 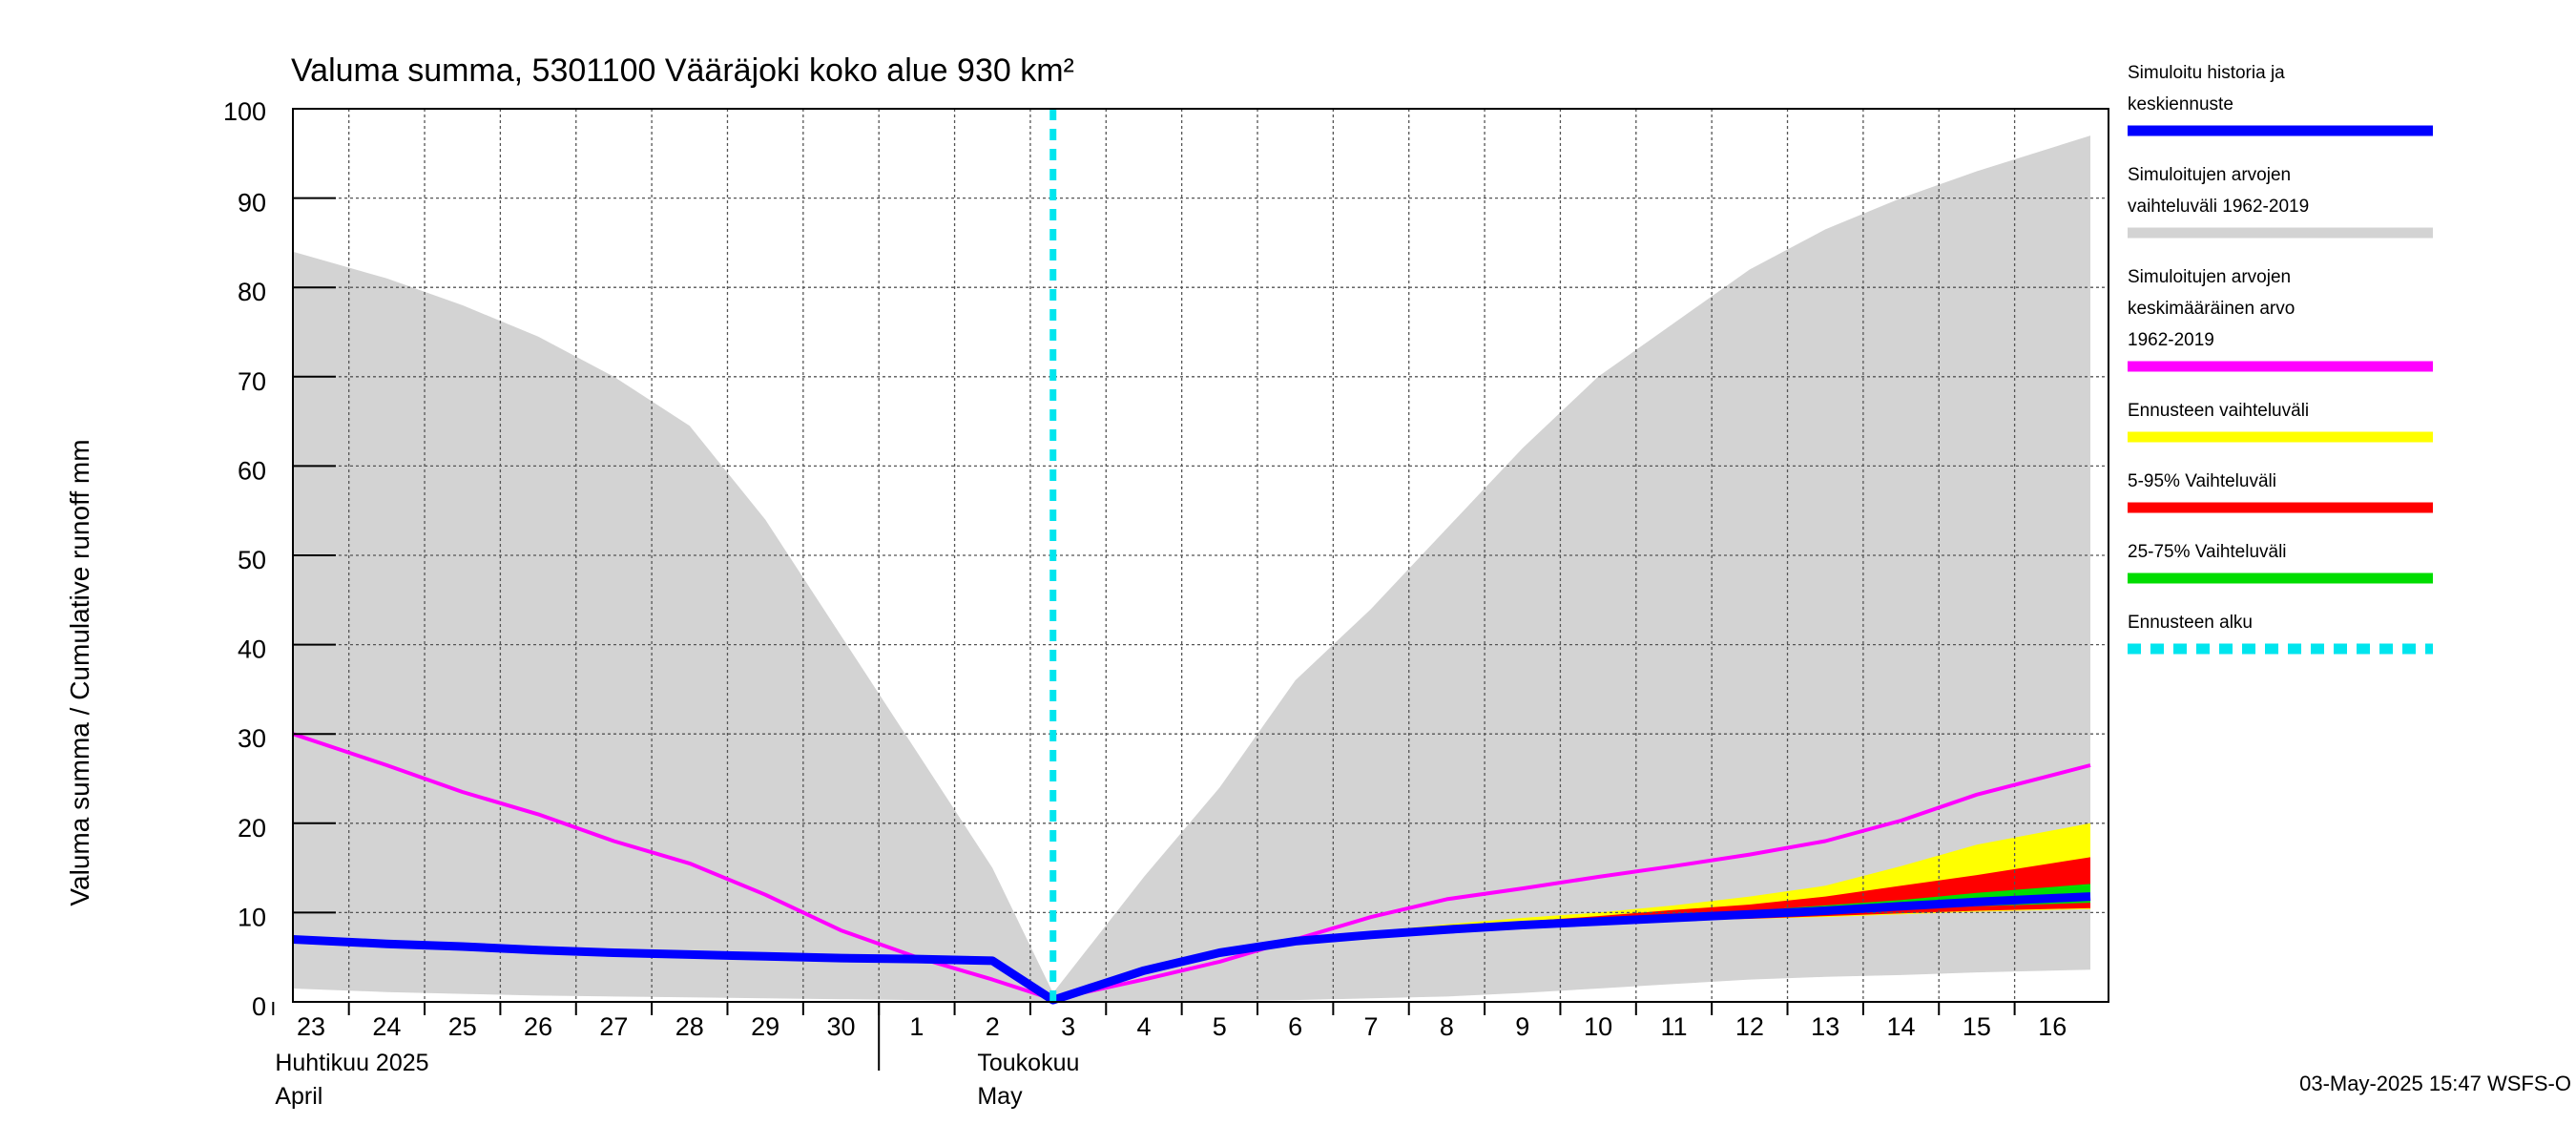 I want to click on legend-text-2-2: 1962-2019, so click(x=2171, y=340).